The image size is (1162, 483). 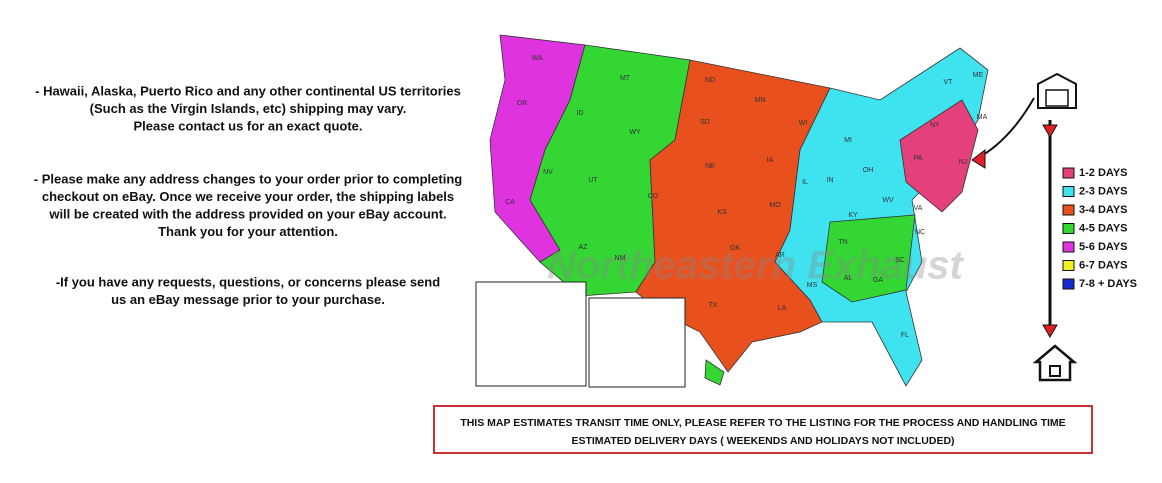 What do you see at coordinates (782, 308) in the screenshot?
I see `state-label: LA` at bounding box center [782, 308].